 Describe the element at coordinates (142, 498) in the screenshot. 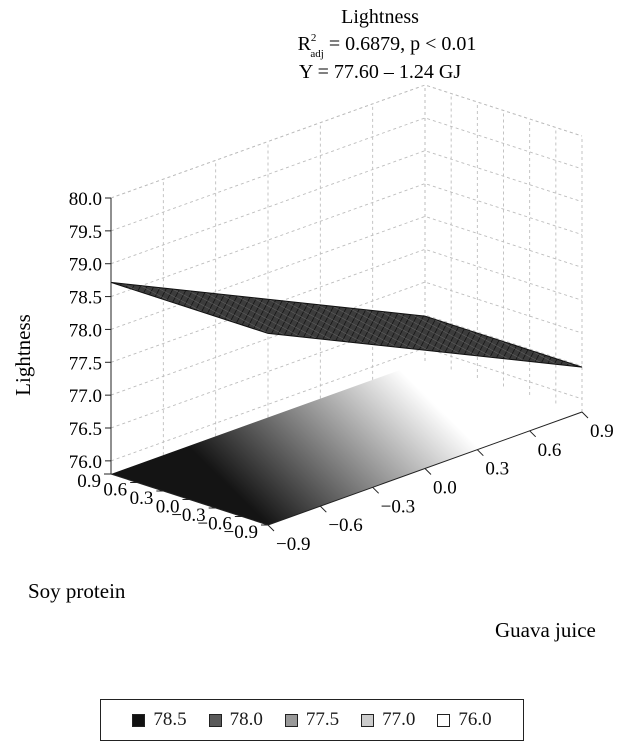

I see `y-tick-label: 0.3` at that location.